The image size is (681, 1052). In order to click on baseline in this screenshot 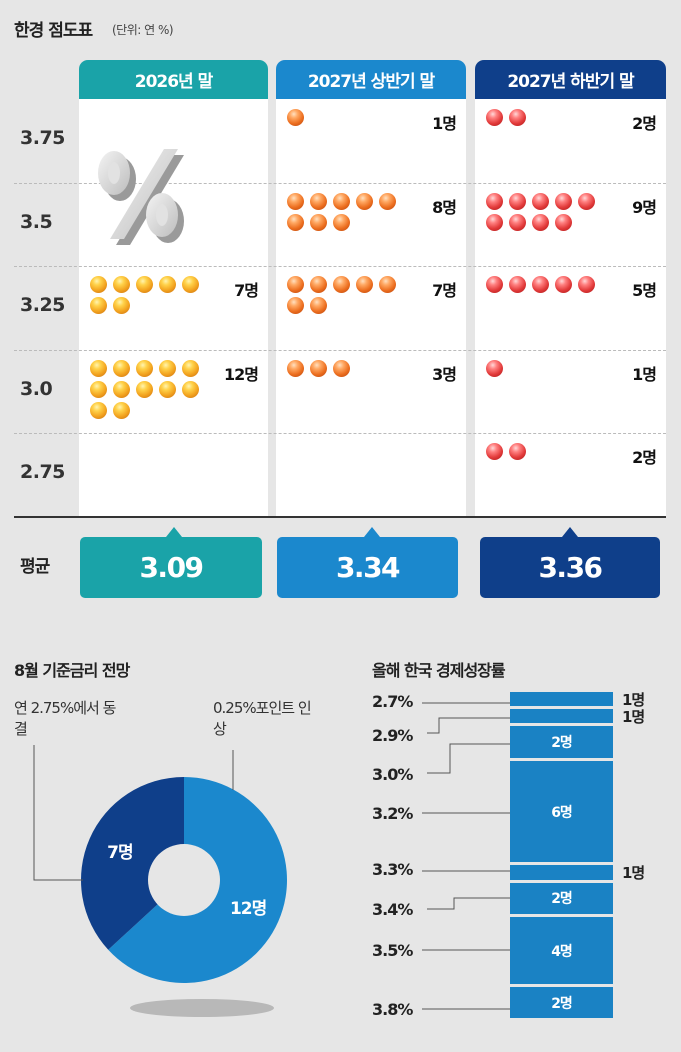, I will do `click(340, 517)`.